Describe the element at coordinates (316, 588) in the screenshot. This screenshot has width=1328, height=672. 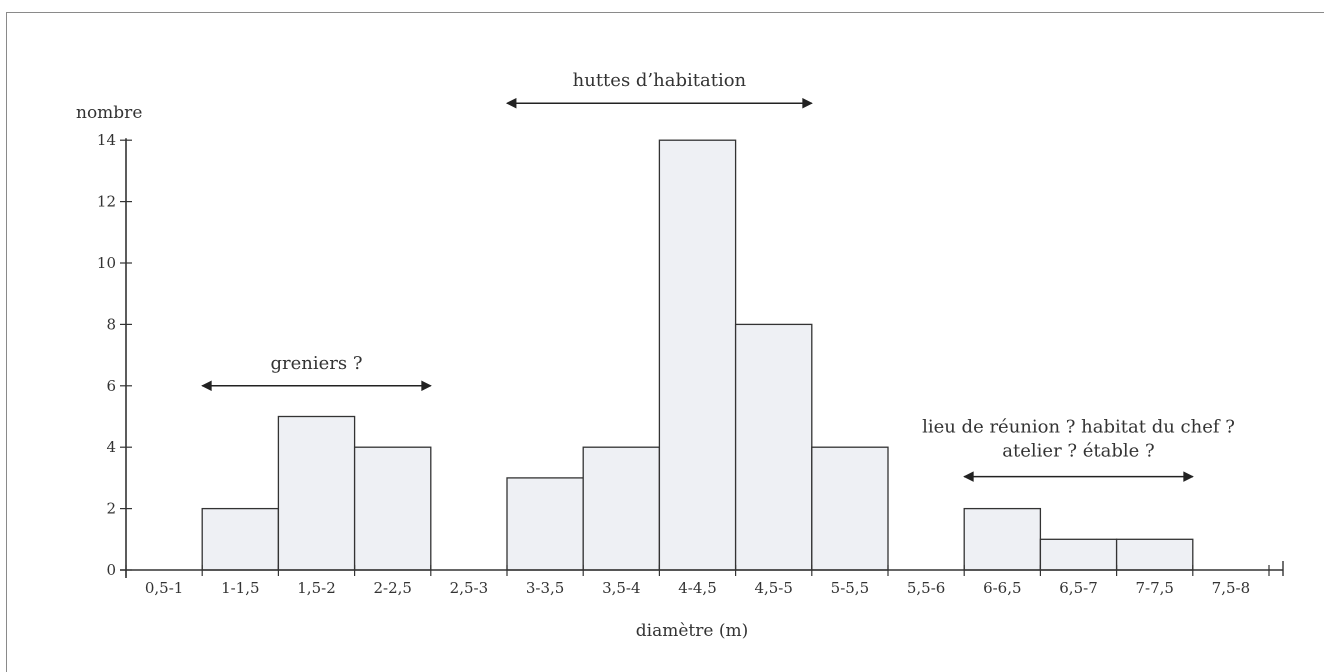
I see `x-tick-label-2: 1,5-2` at that location.